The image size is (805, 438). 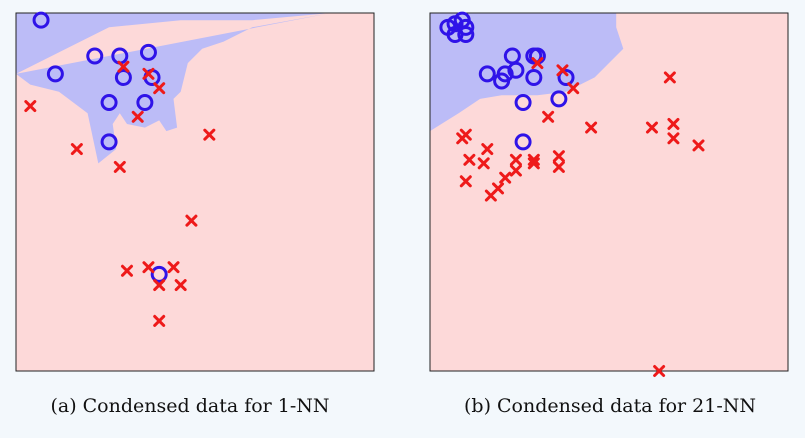 I want to click on panel-b-caption: (b) Condensed data for 21-NN, so click(x=610, y=406).